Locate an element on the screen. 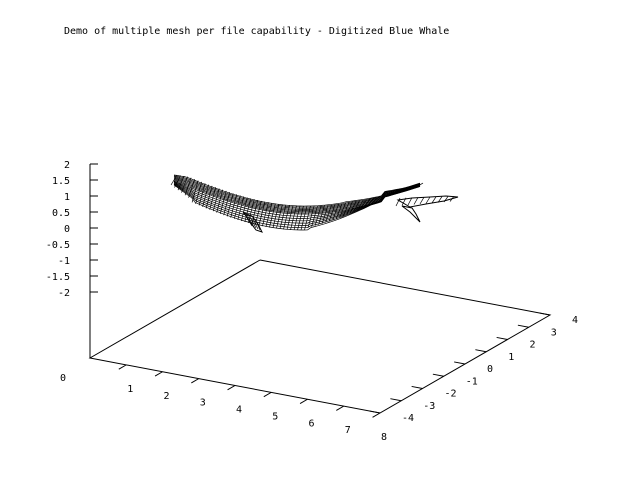 The height and width of the screenshot is (480, 640). whale-mesh is located at coordinates (314, 203).